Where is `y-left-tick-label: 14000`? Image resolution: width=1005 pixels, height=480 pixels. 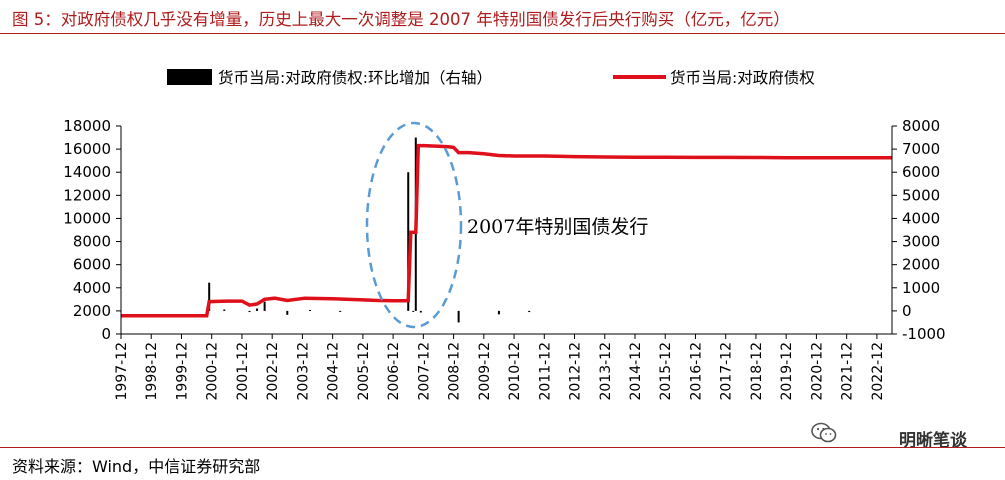
y-left-tick-label: 14000 is located at coordinates (87, 172).